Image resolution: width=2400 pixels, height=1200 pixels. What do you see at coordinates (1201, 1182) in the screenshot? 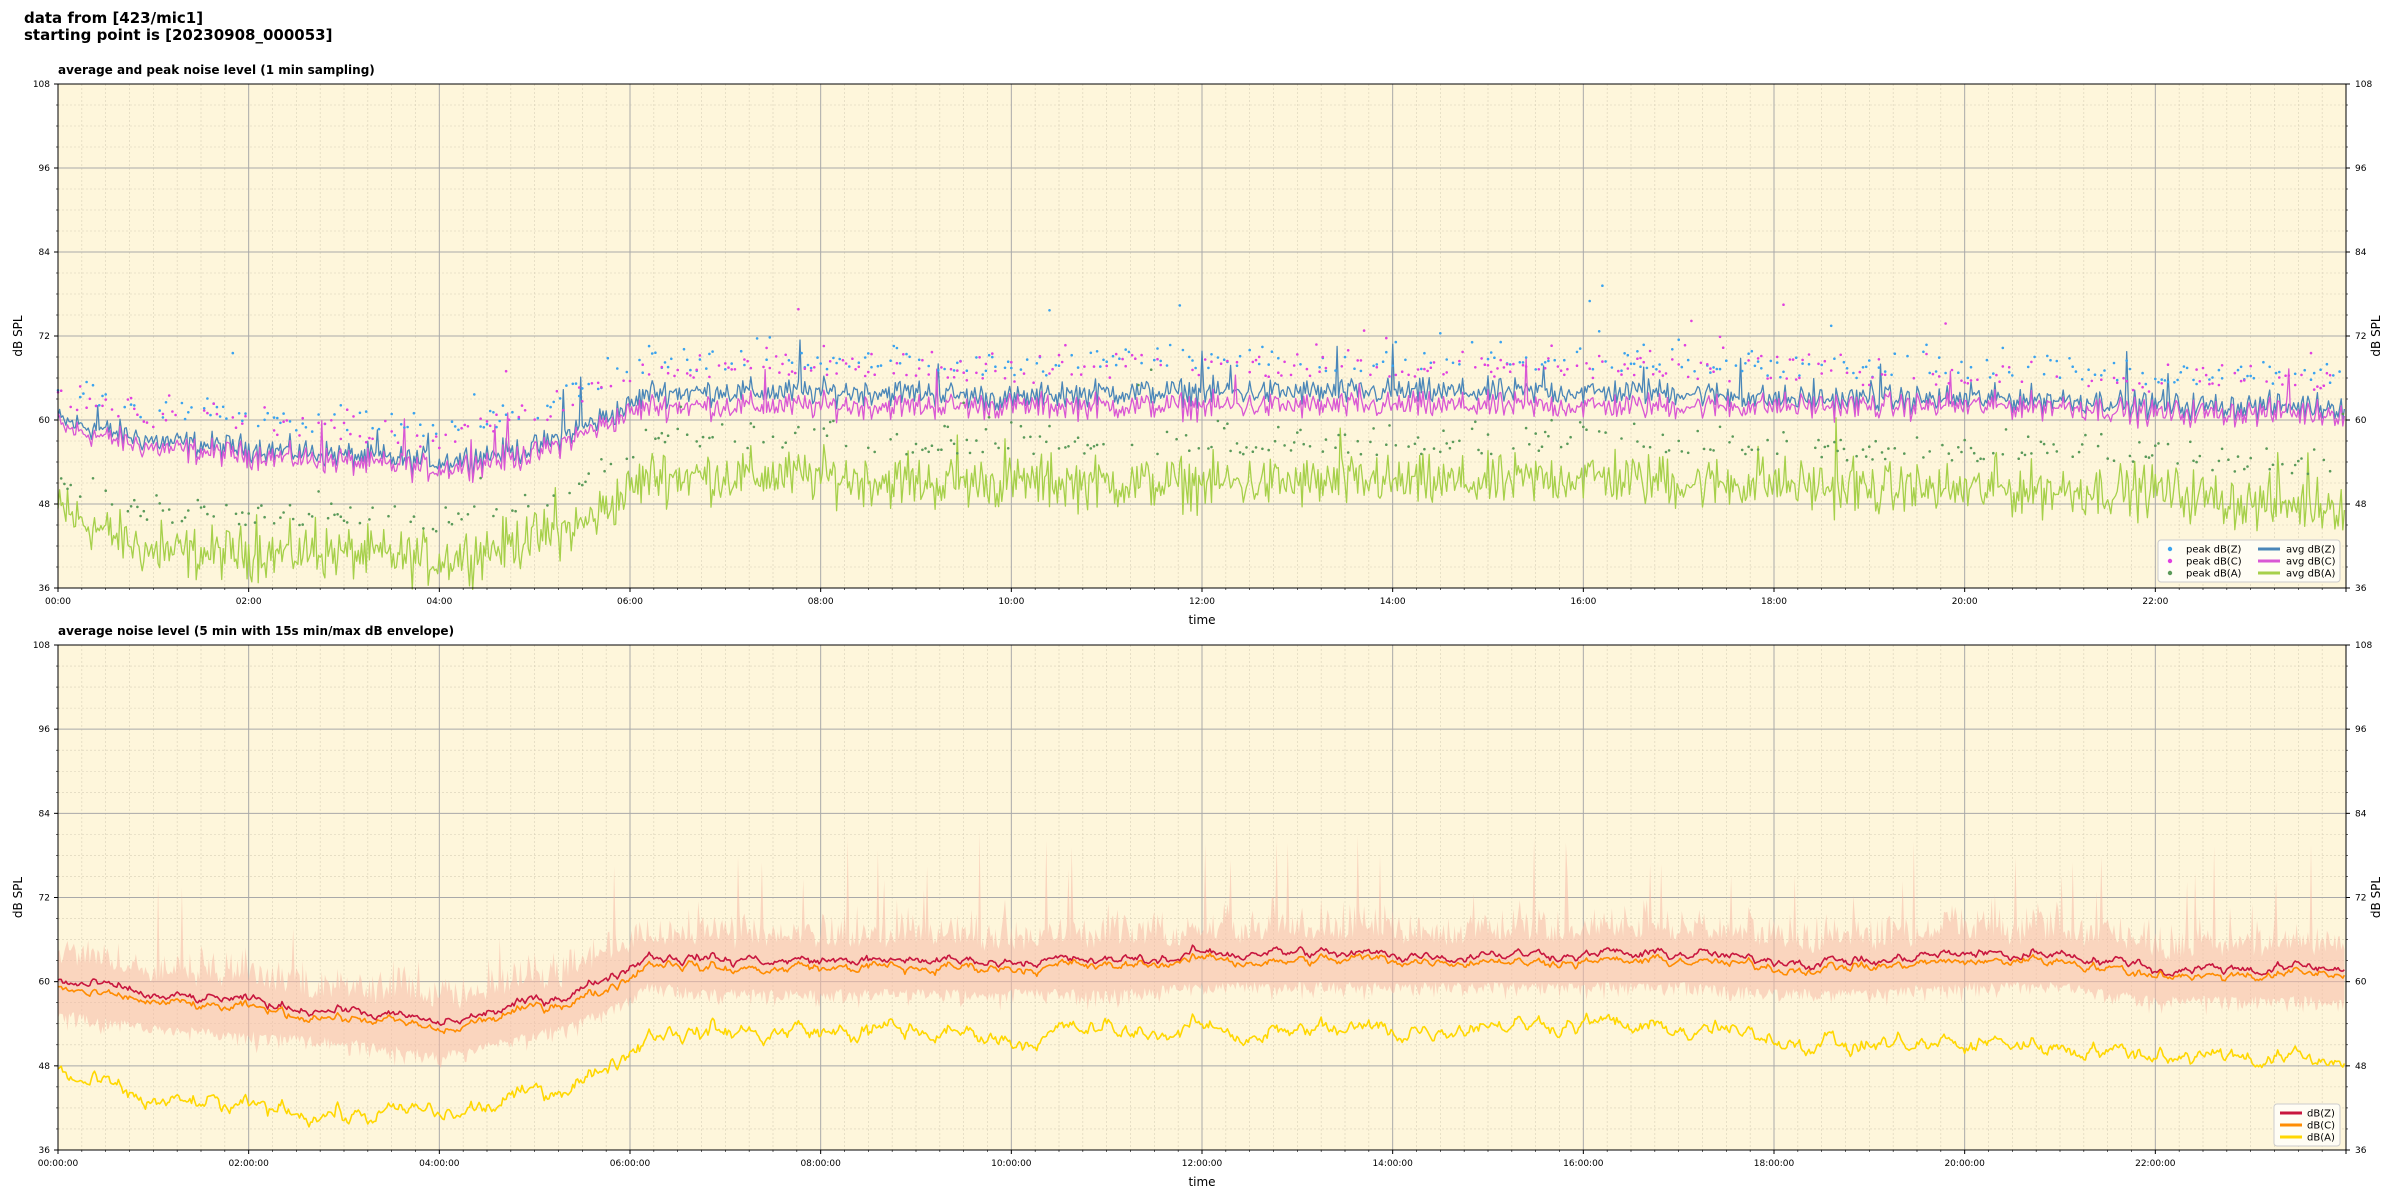
I see `x-axis-label: time` at bounding box center [1201, 1182].